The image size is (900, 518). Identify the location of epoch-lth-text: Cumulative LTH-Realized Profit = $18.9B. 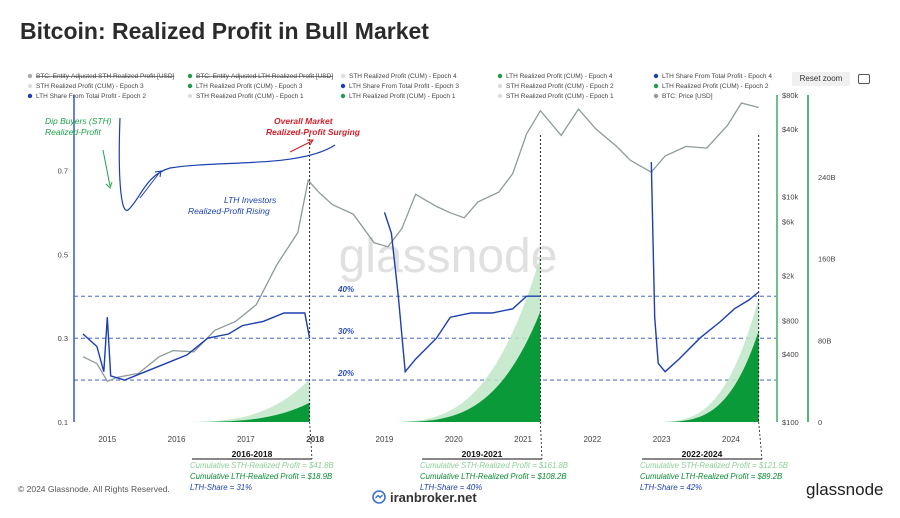
(261, 476).